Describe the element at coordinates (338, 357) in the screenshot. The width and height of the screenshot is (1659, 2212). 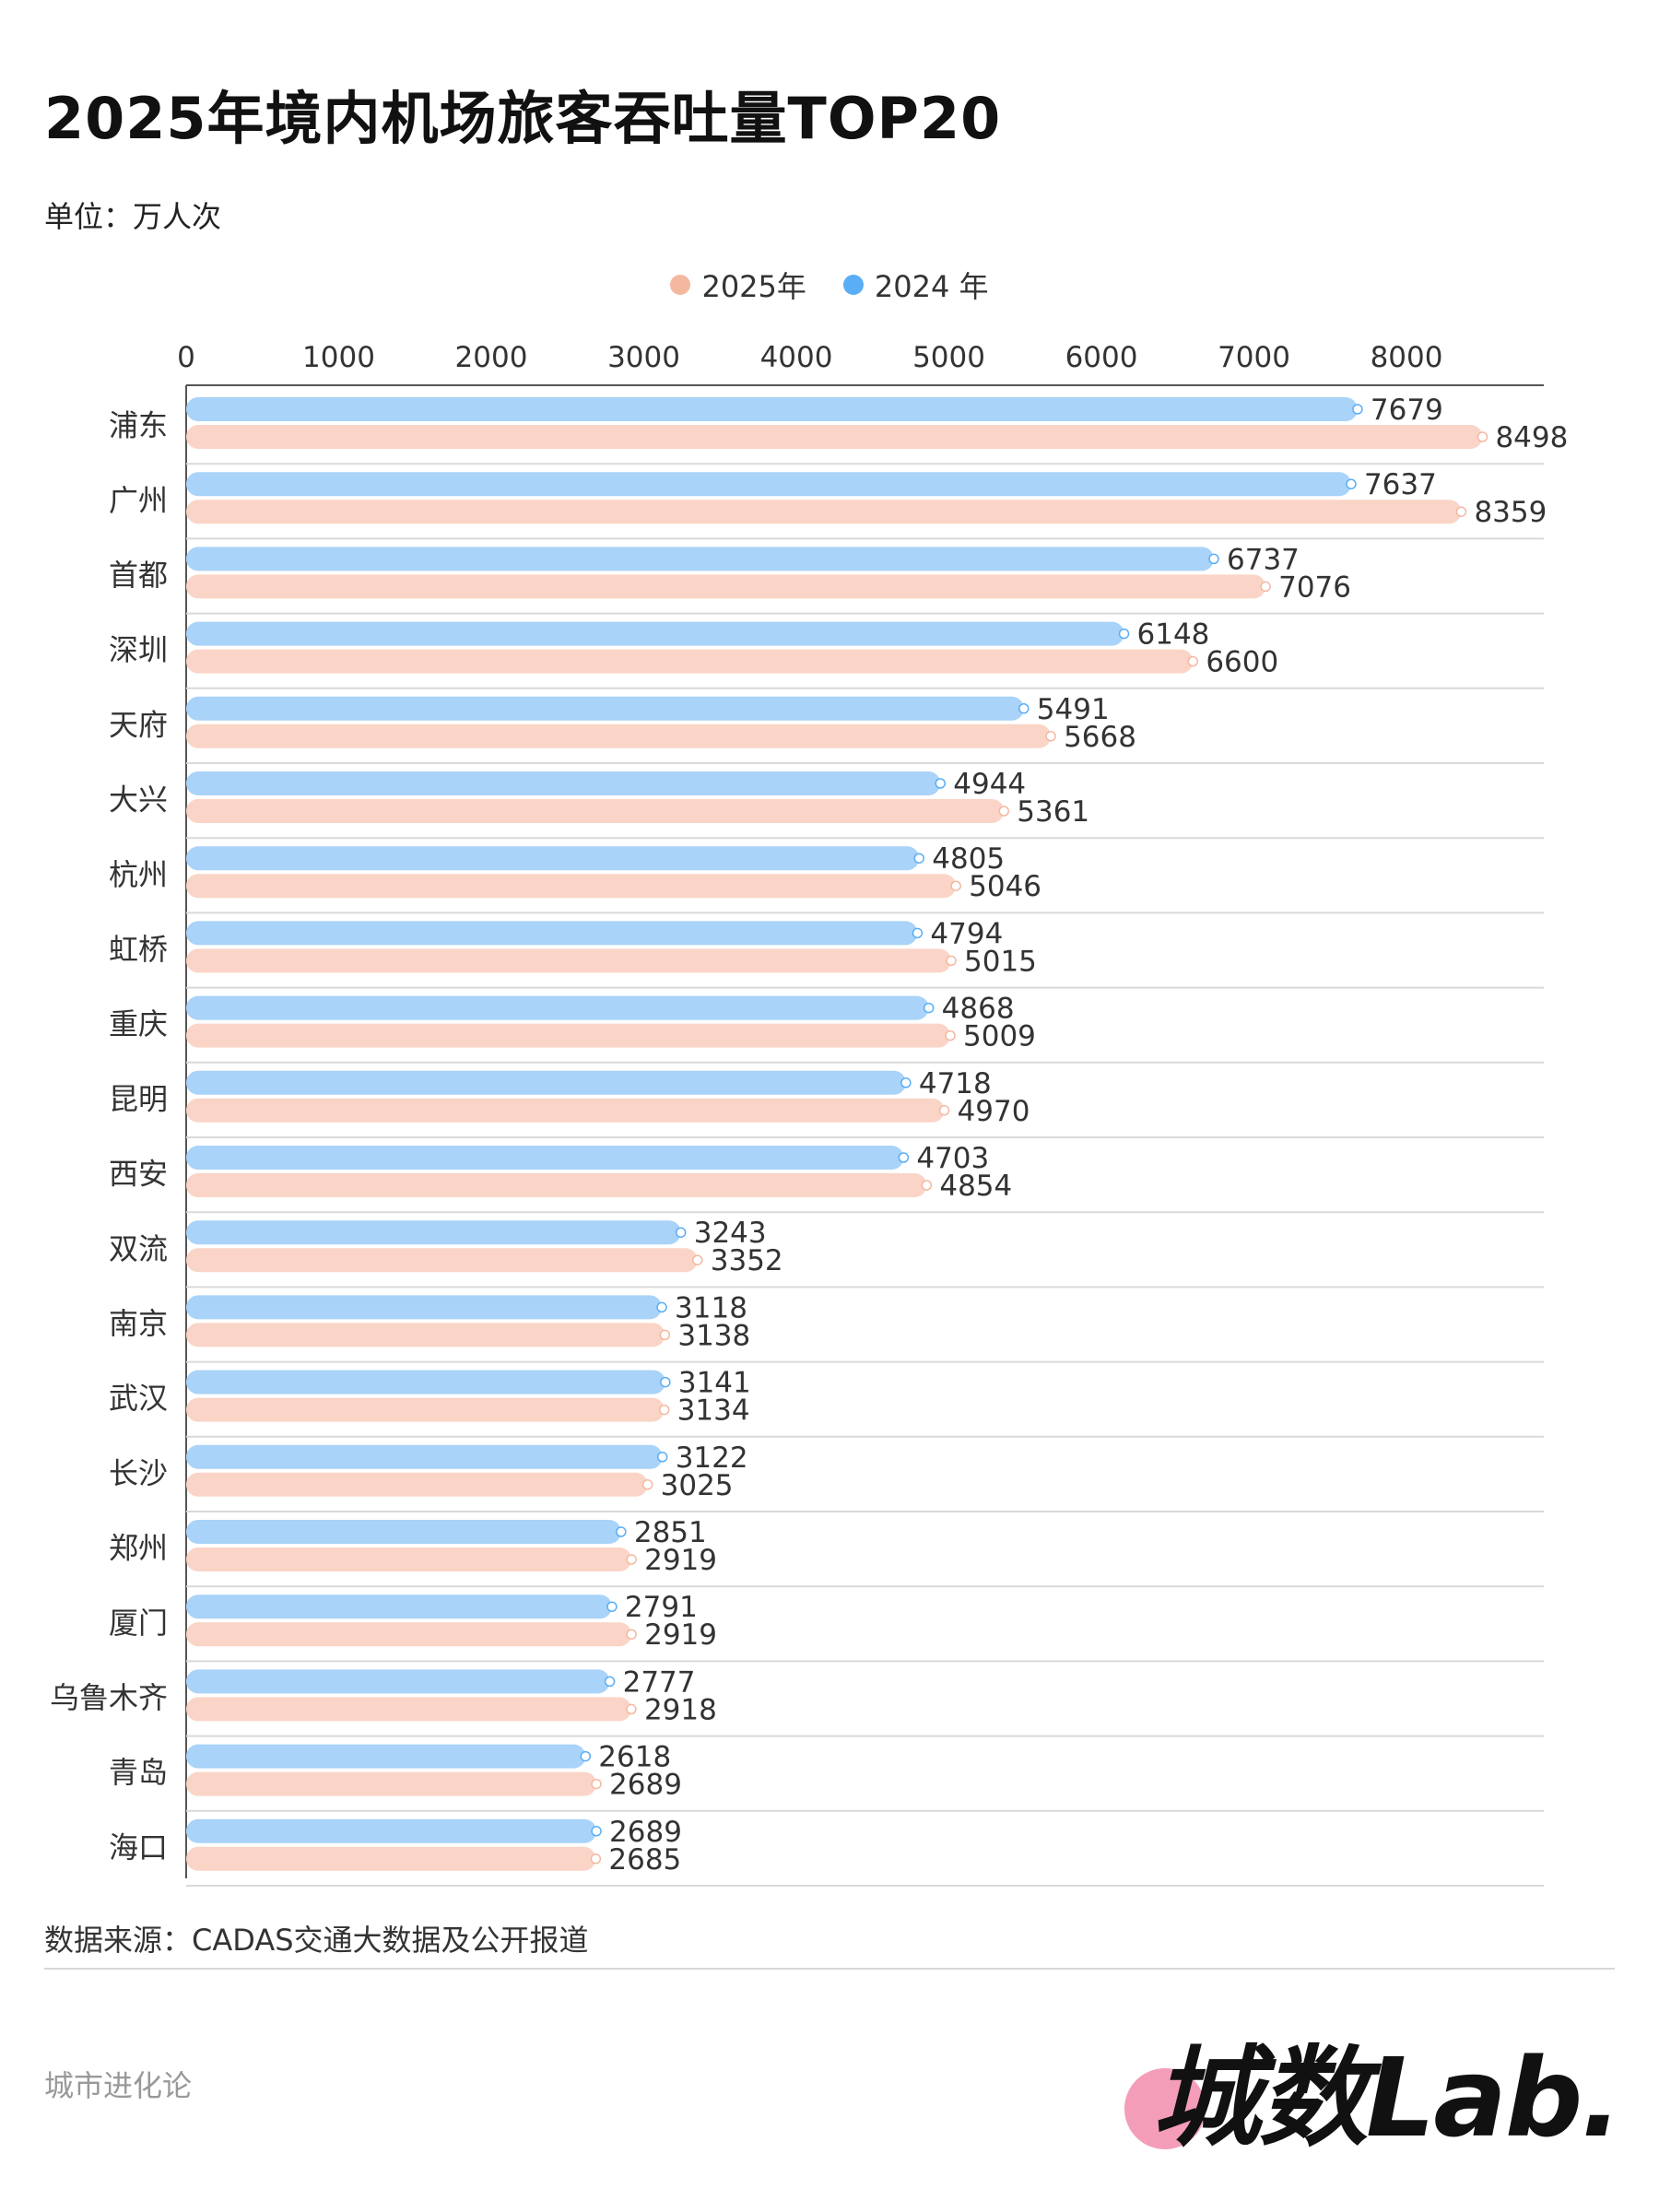
I see `x-tick-label: 1000` at that location.